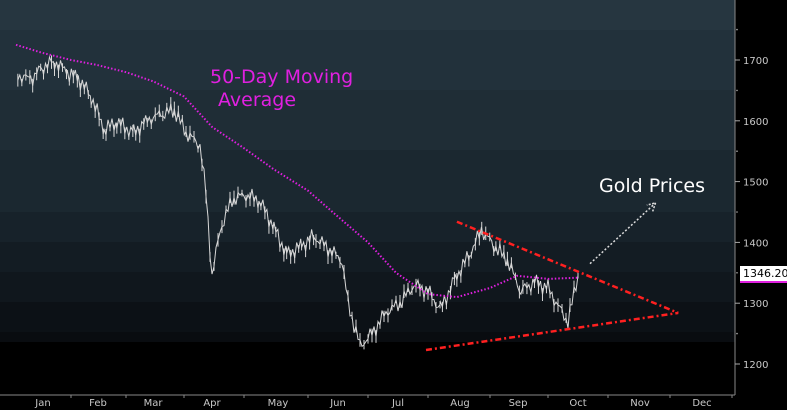 This screenshot has height=410, width=787. I want to click on x-tick-label: Mar, so click(154, 403).